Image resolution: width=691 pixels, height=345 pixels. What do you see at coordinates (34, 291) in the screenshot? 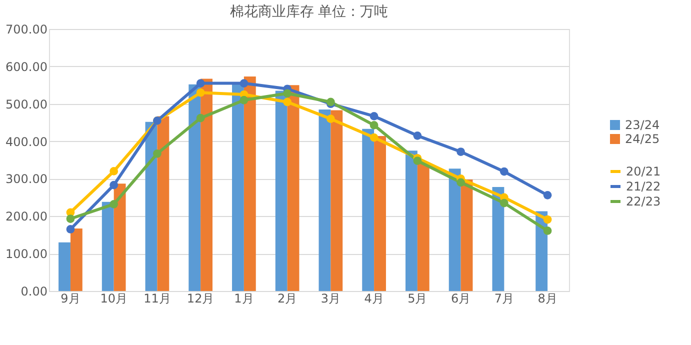
I see `y-tick-label: 0.00` at bounding box center [34, 291].